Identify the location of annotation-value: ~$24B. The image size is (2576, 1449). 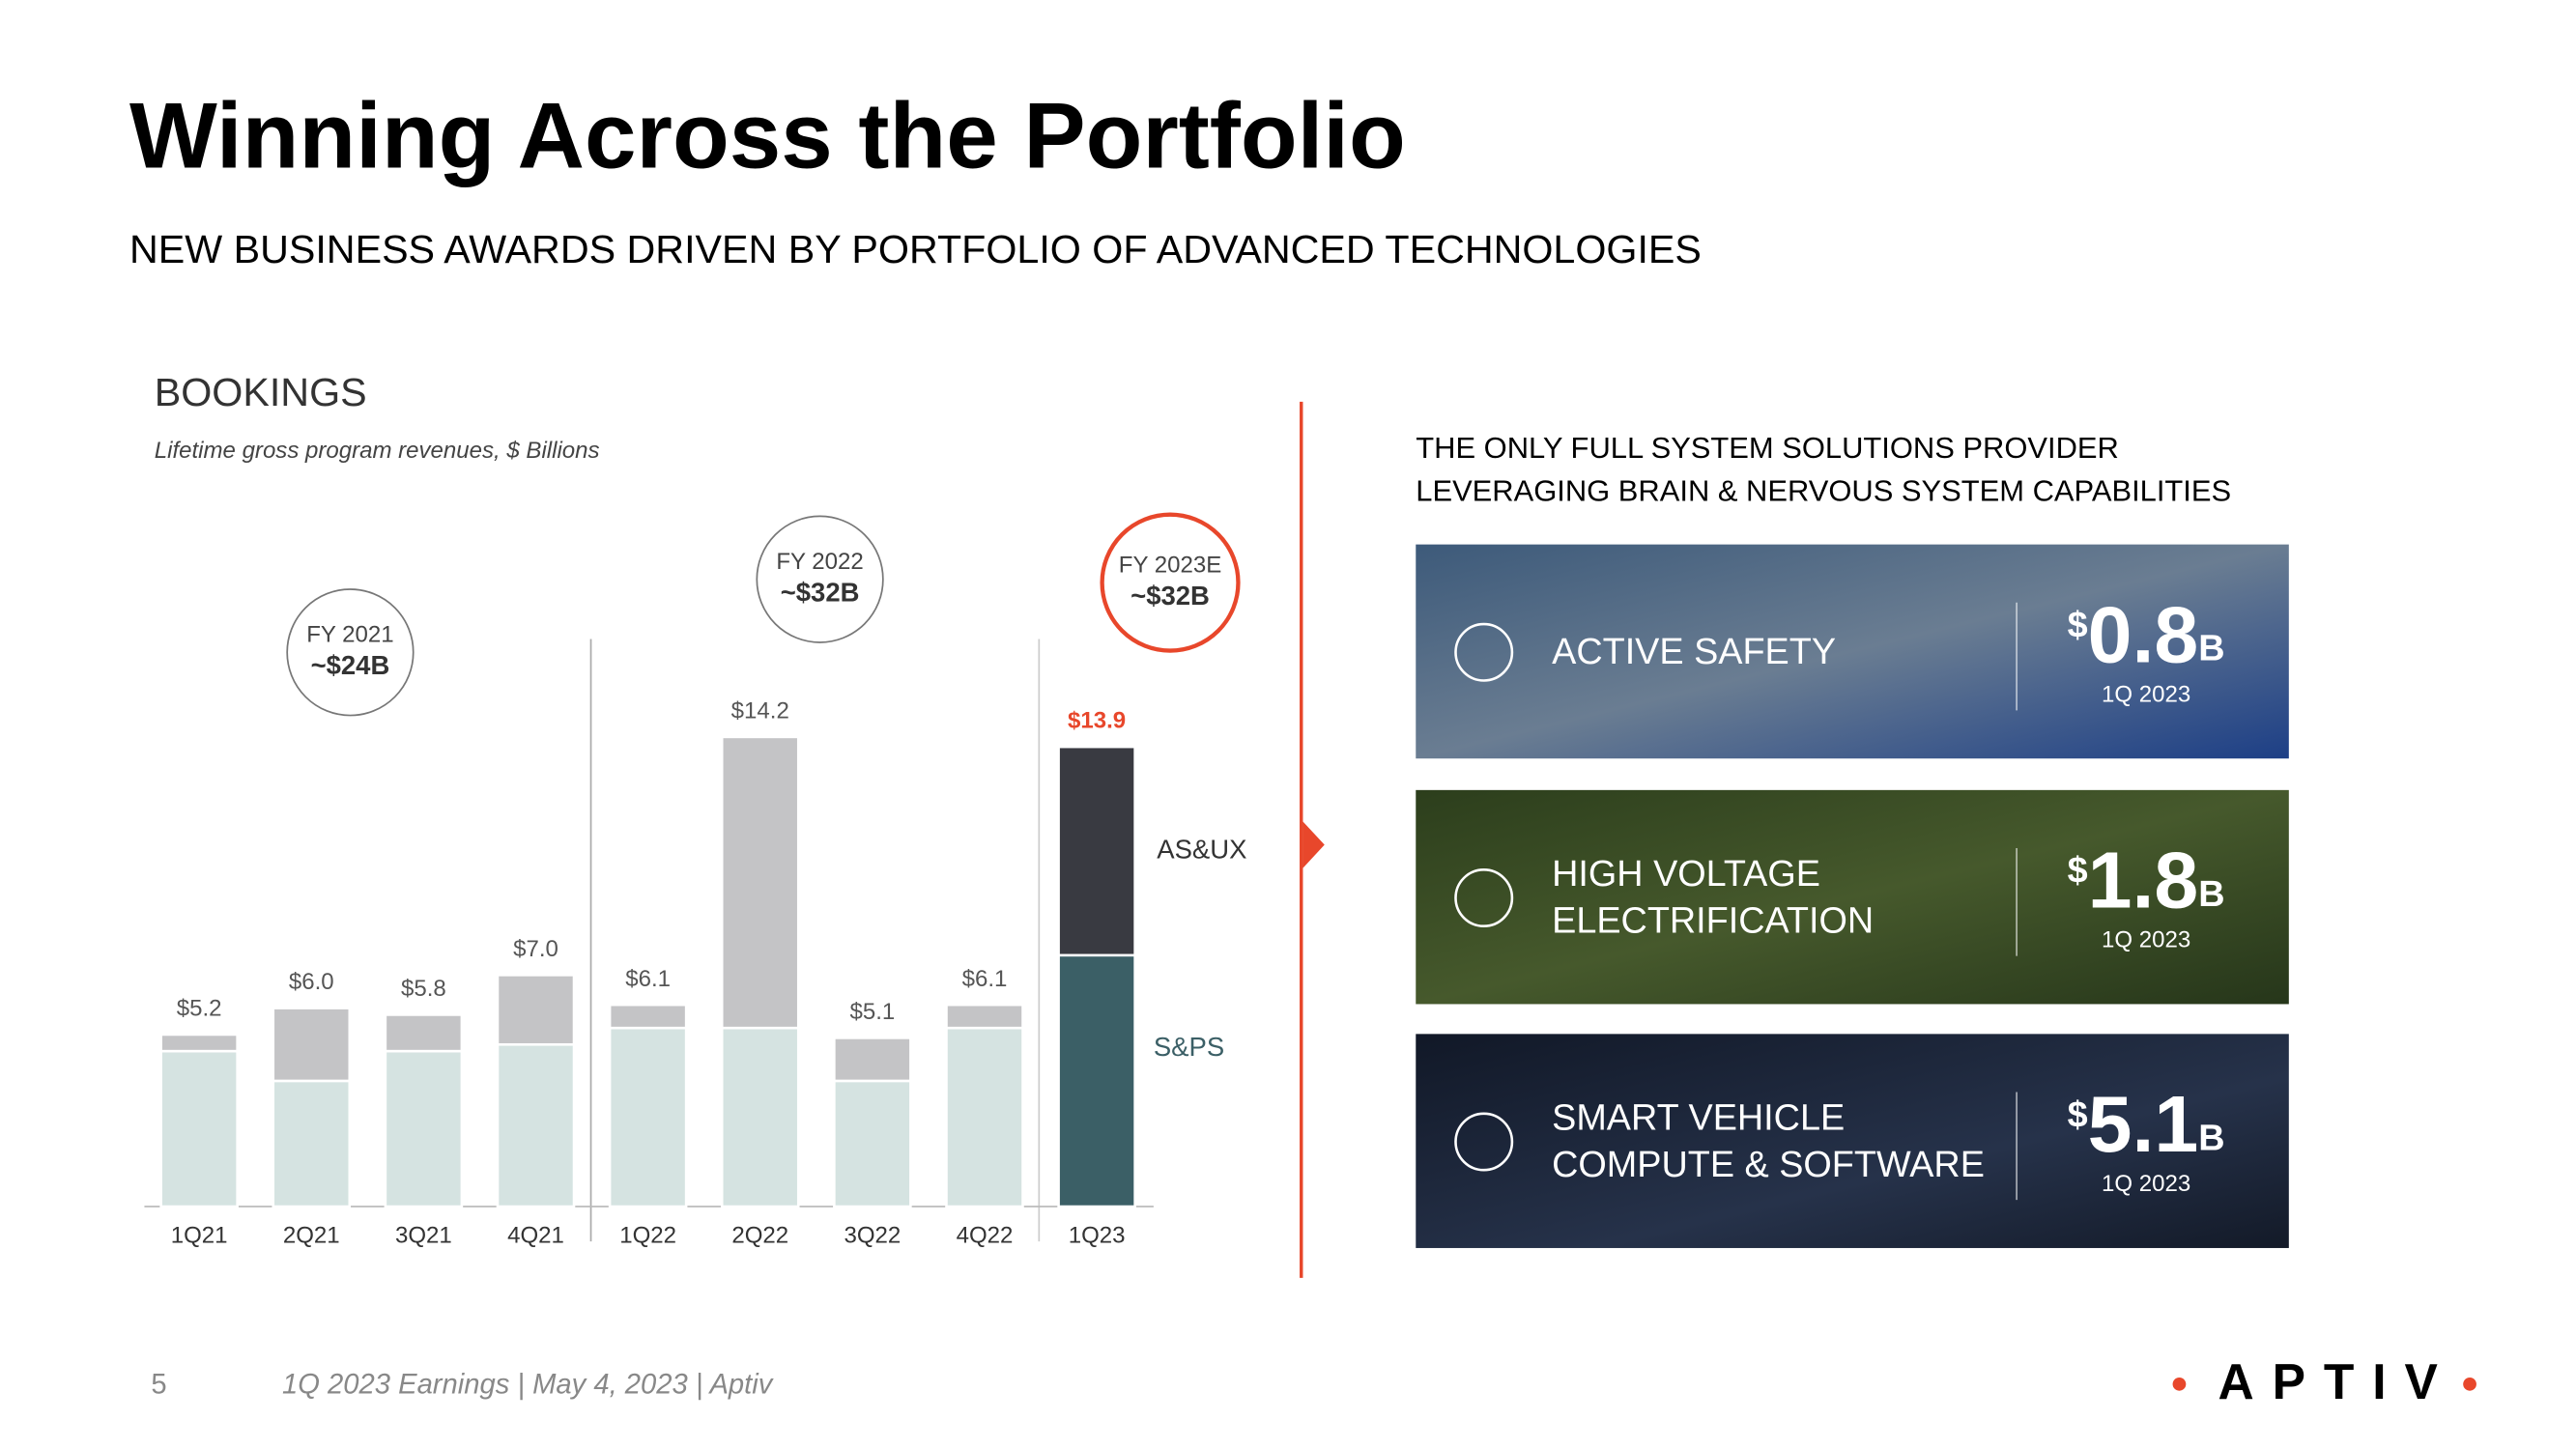
(351, 665).